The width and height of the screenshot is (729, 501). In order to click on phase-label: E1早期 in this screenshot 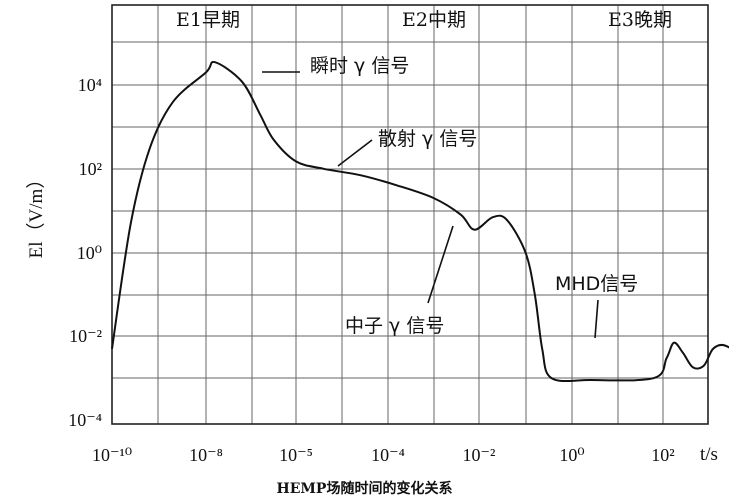, I will do `click(208, 20)`.